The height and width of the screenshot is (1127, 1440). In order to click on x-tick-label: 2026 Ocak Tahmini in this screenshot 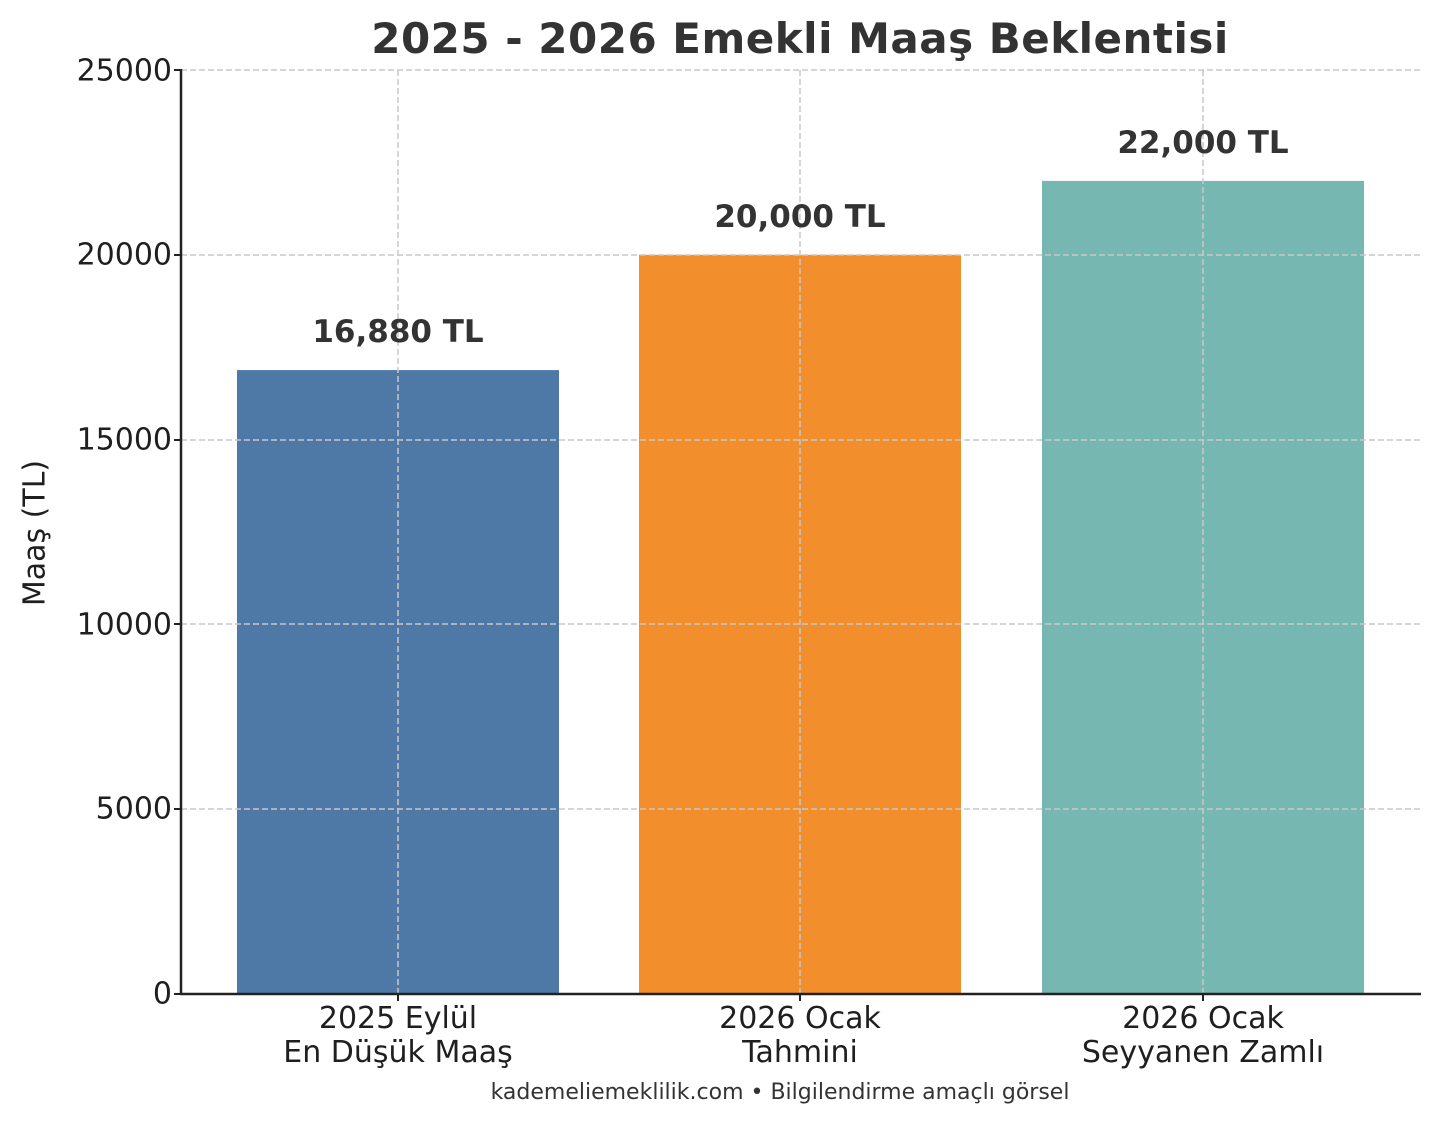, I will do `click(800, 1036)`.